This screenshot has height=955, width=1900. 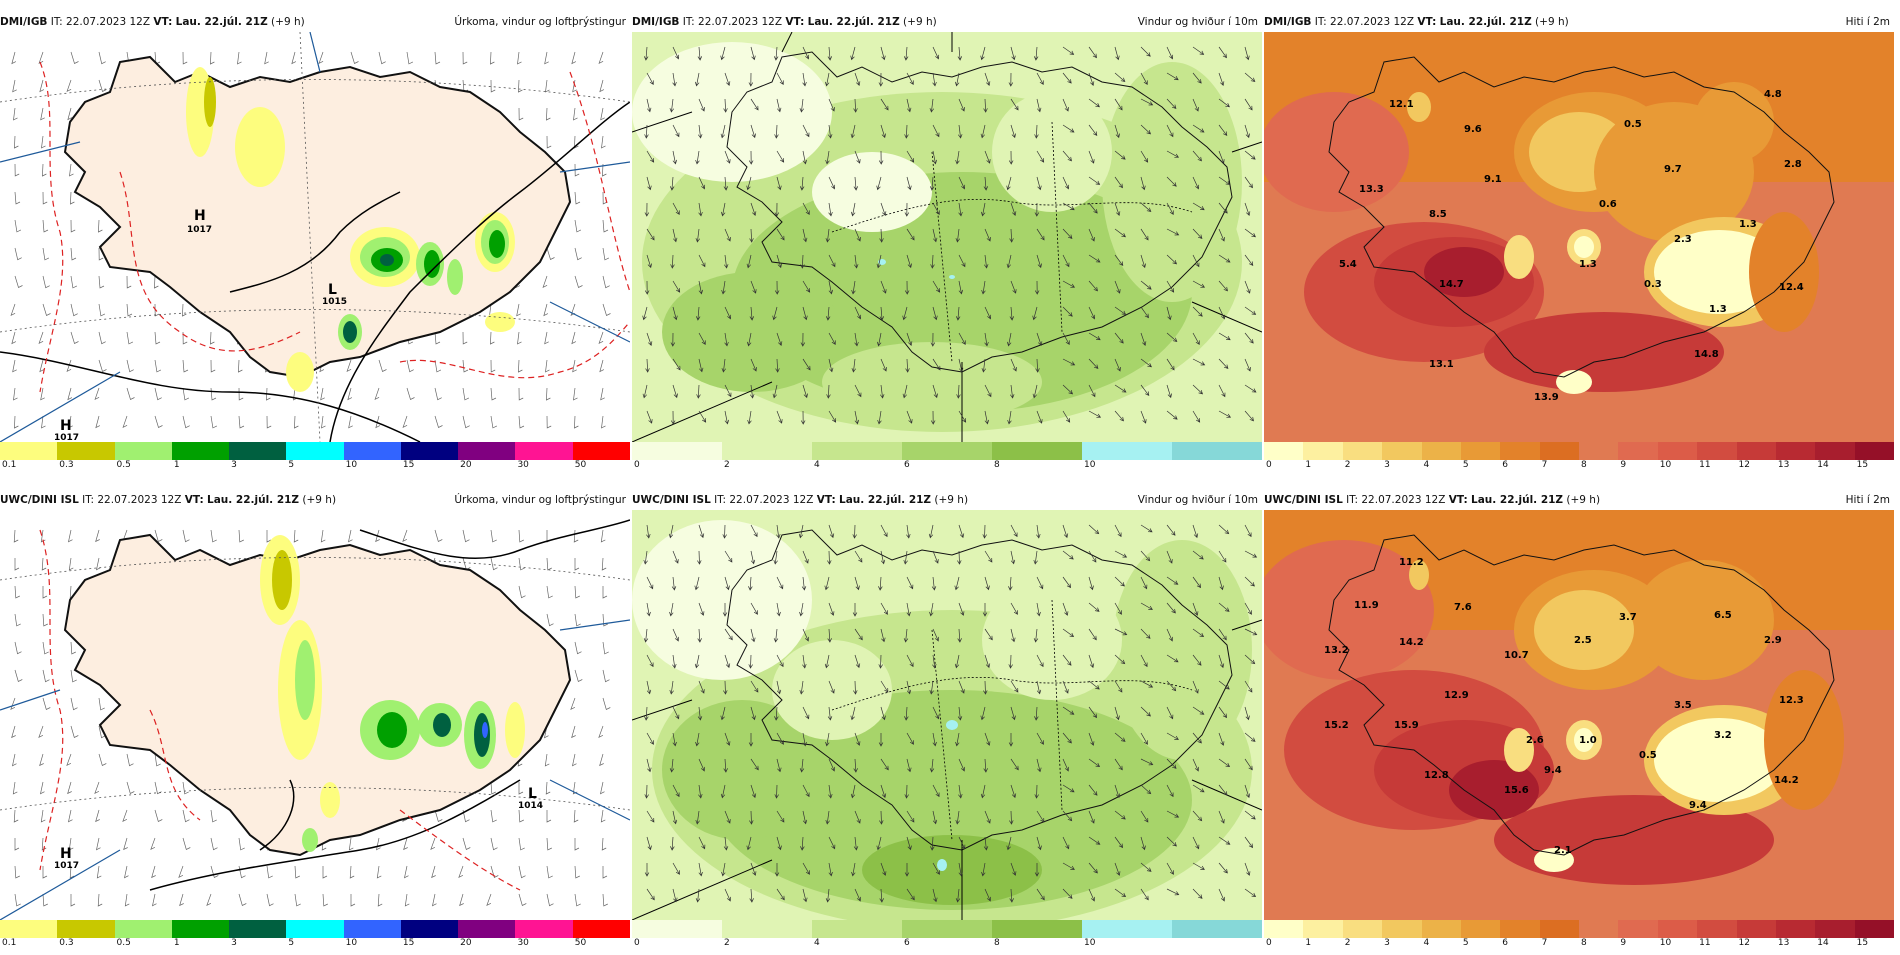 What do you see at coordinates (56, 22) in the screenshot?
I see `it-label: IT:` at bounding box center [56, 22].